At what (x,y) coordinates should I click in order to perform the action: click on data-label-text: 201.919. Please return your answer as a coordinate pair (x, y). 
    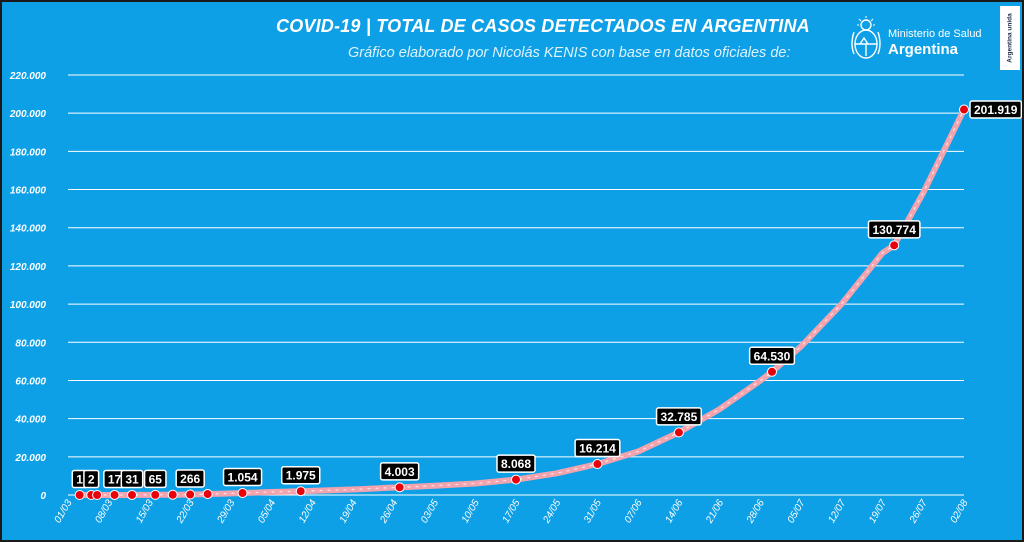
    Looking at the image, I should click on (996, 110).